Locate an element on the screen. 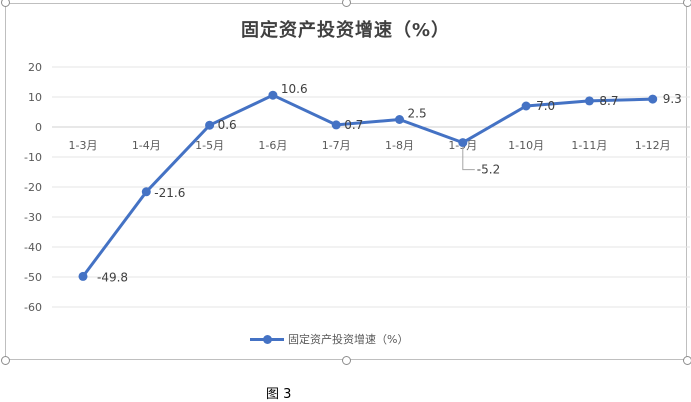  figure-caption: 图 3 is located at coordinates (279, 394).